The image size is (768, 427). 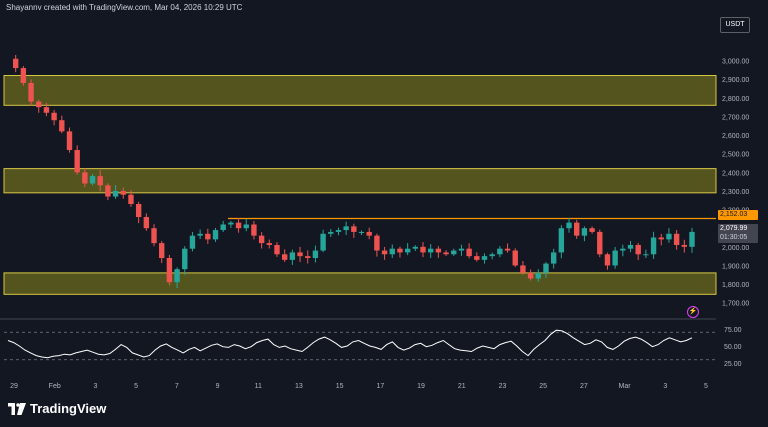 What do you see at coordinates (733, 347) in the screenshot?
I see `rsi-axis: 75.00 50.00 25.00` at bounding box center [733, 347].